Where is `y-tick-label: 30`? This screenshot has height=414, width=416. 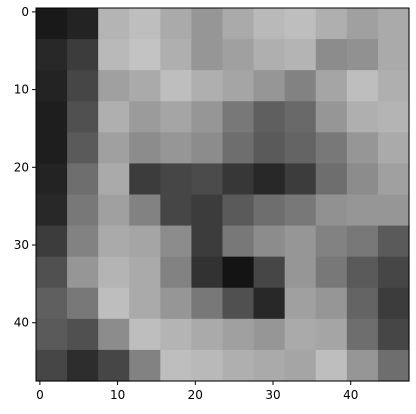
y-tick-label: 30 is located at coordinates (21, 245).